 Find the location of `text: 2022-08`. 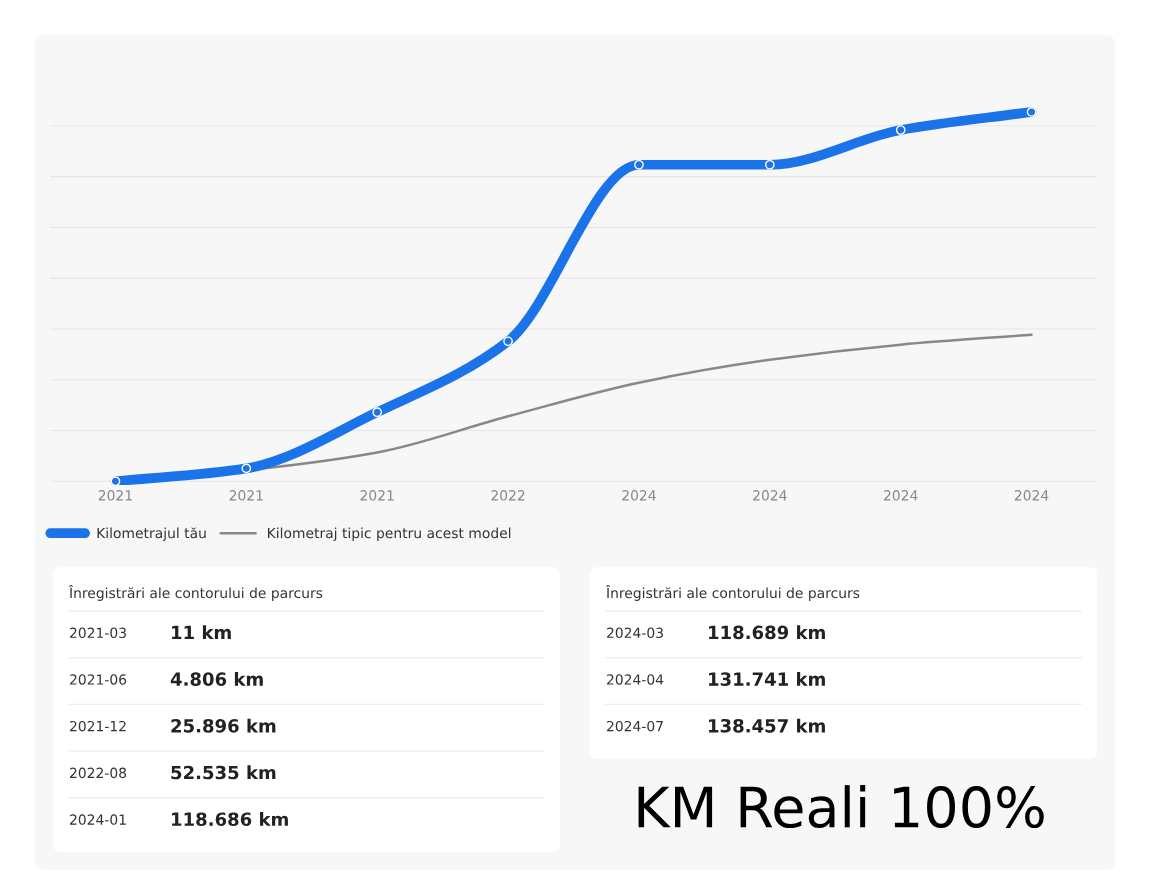

text: 2022-08 is located at coordinates (98, 773).